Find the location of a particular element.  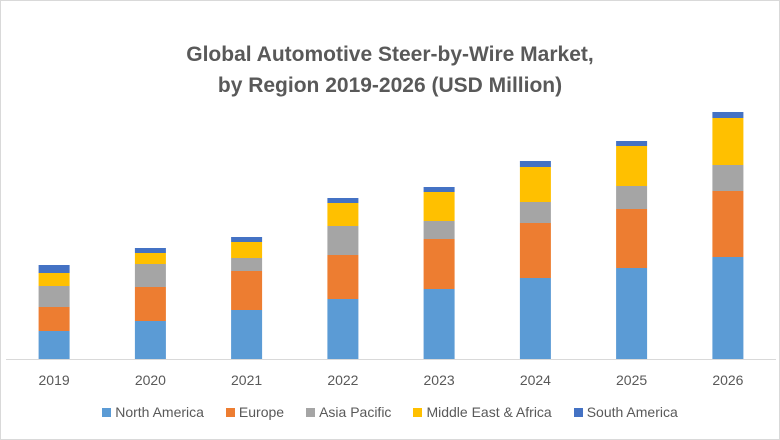

legend-item: North America is located at coordinates (153, 412).